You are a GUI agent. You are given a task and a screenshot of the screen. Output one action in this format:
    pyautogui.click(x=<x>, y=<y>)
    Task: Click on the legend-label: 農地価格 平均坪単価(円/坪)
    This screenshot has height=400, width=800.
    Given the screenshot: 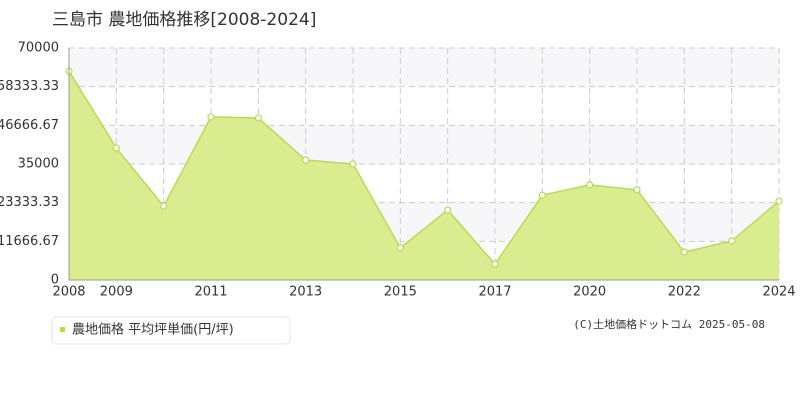 What is the action you would take?
    pyautogui.click(x=153, y=330)
    